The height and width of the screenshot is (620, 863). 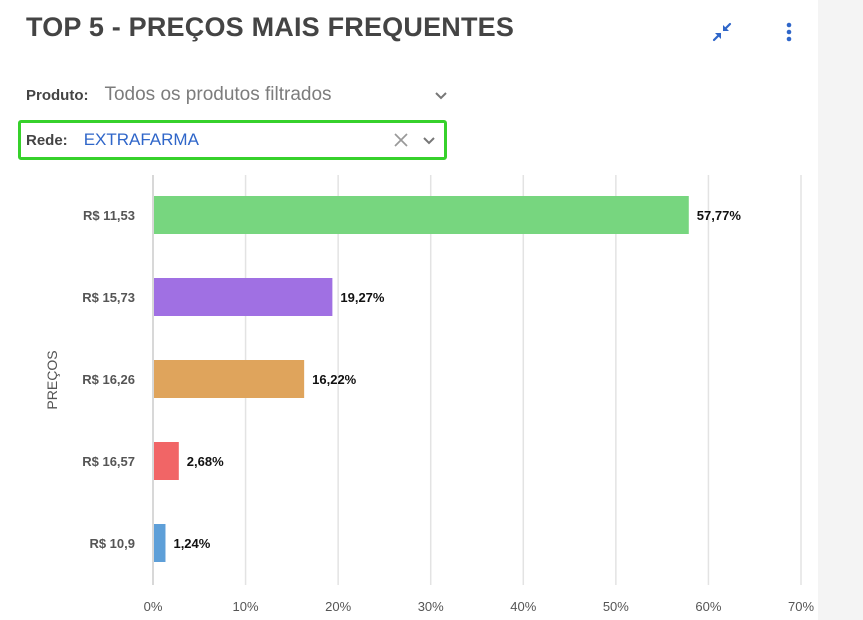 What do you see at coordinates (719, 215) in the screenshot?
I see `data-label: 57,77%` at bounding box center [719, 215].